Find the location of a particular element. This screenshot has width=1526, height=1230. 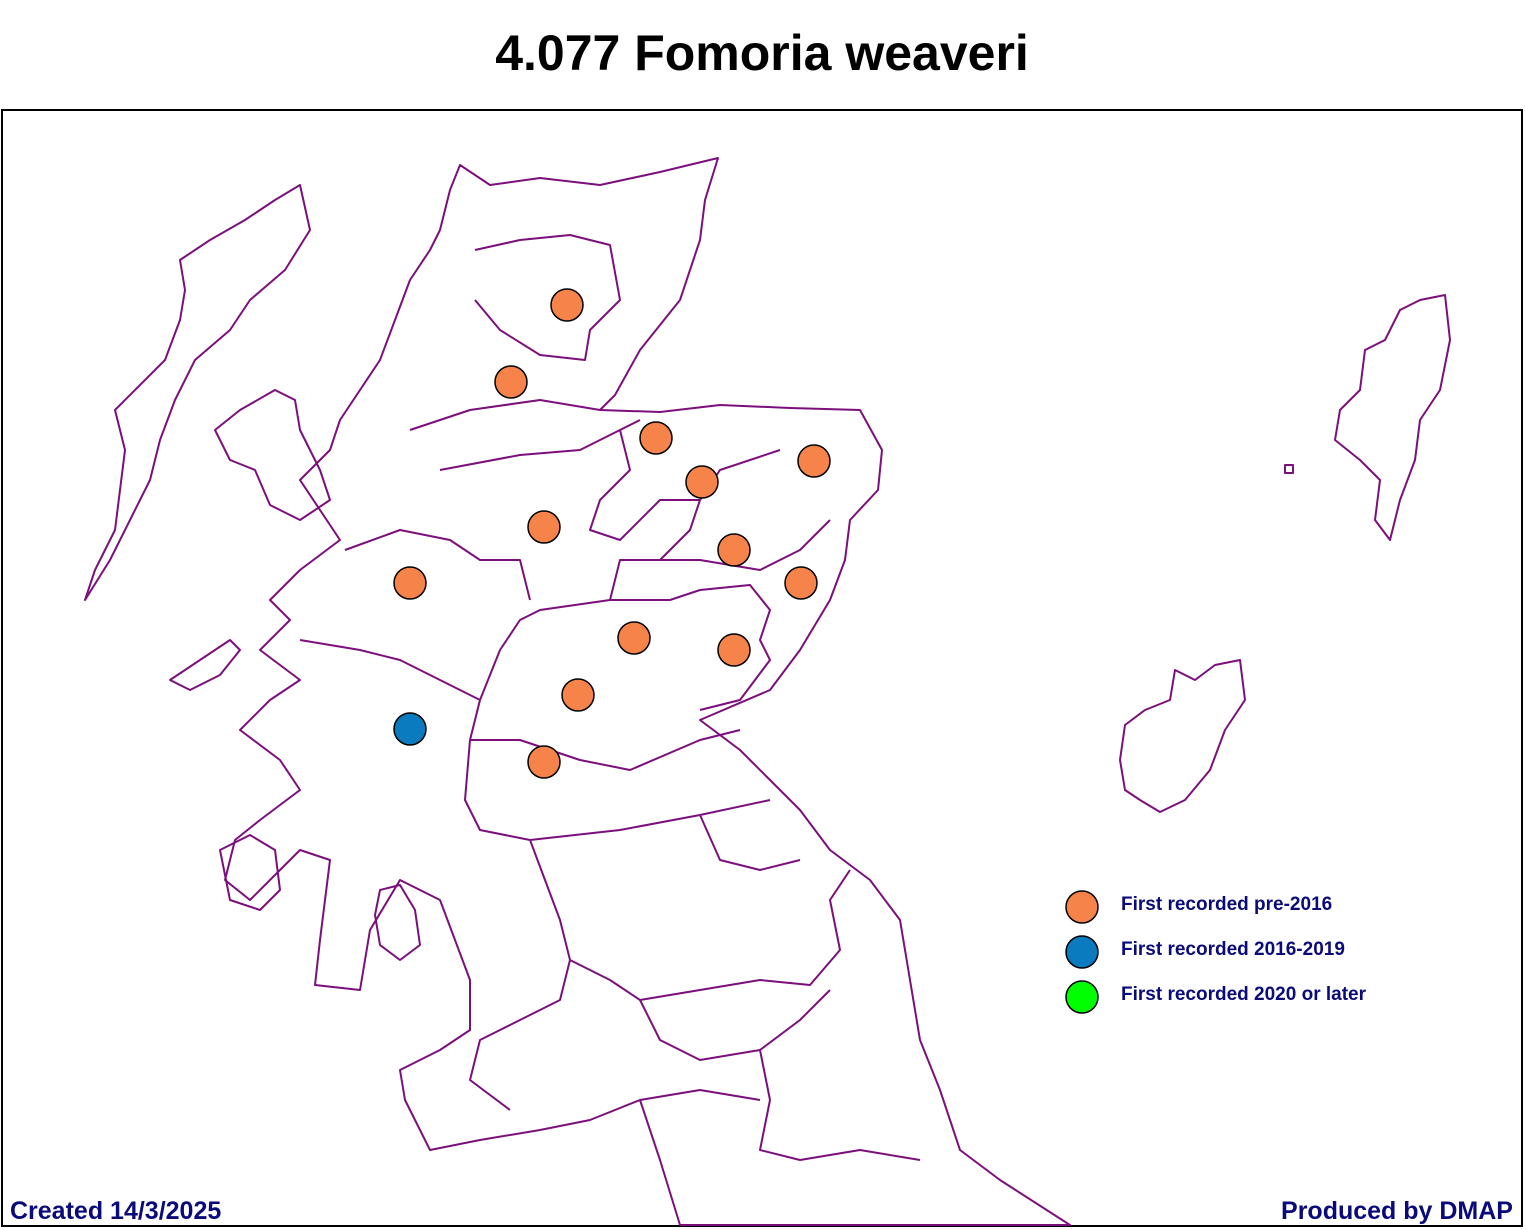

legend-label: First recorded 2020 or later is located at coordinates (1244, 994).